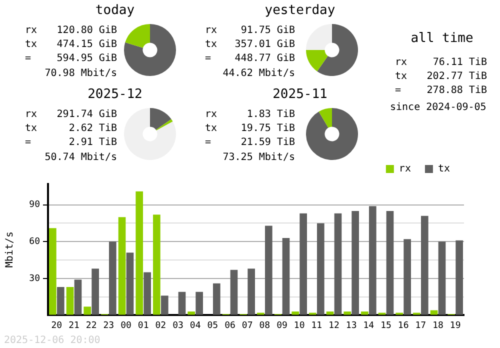 The width and height of the screenshot is (500, 348). What do you see at coordinates (264, 325) in the screenshot?
I see `x-tick-label: 08` at bounding box center [264, 325].